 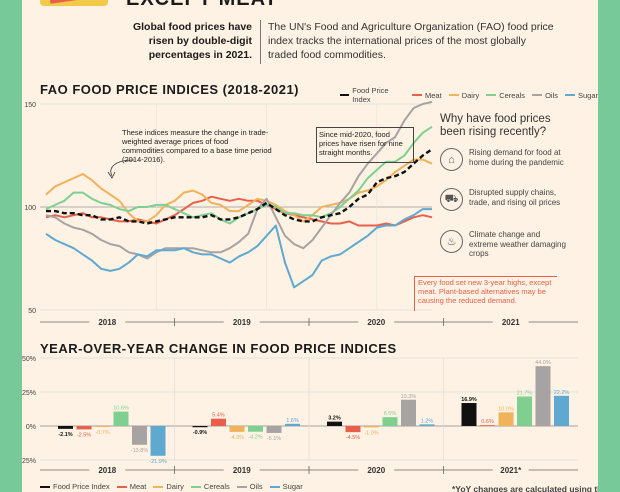 What do you see at coordinates (30, 105) in the screenshot?
I see `y-tick-label: 150` at bounding box center [30, 105].